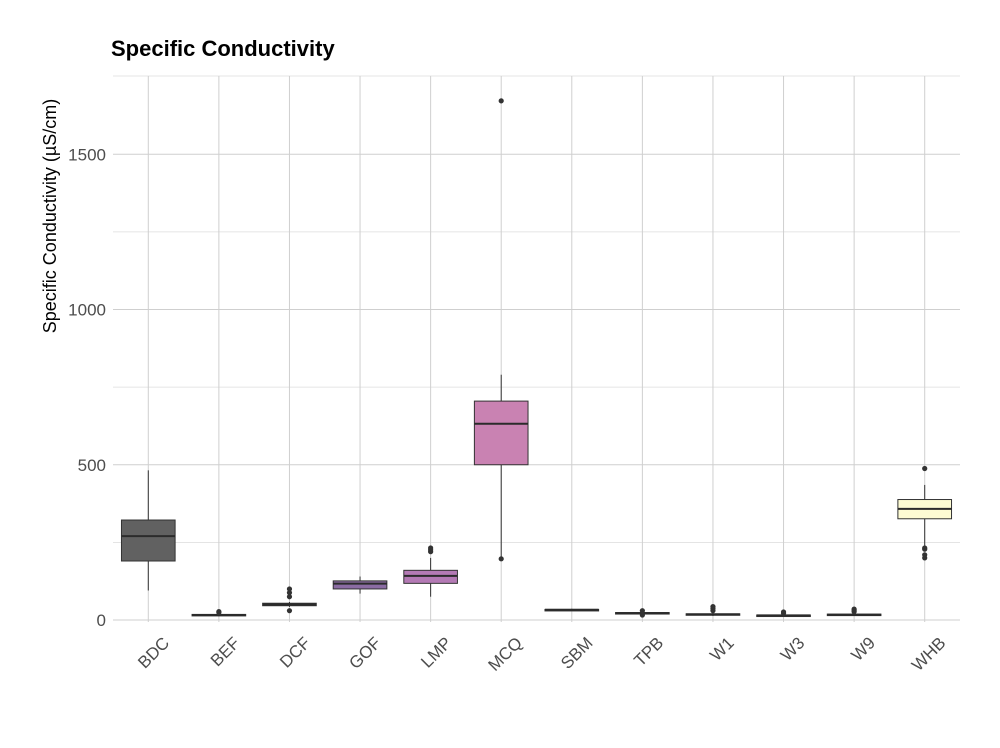 The height and width of the screenshot is (748, 1000). What do you see at coordinates (87, 310) in the screenshot?
I see `y-tick-label: 1000` at bounding box center [87, 310].